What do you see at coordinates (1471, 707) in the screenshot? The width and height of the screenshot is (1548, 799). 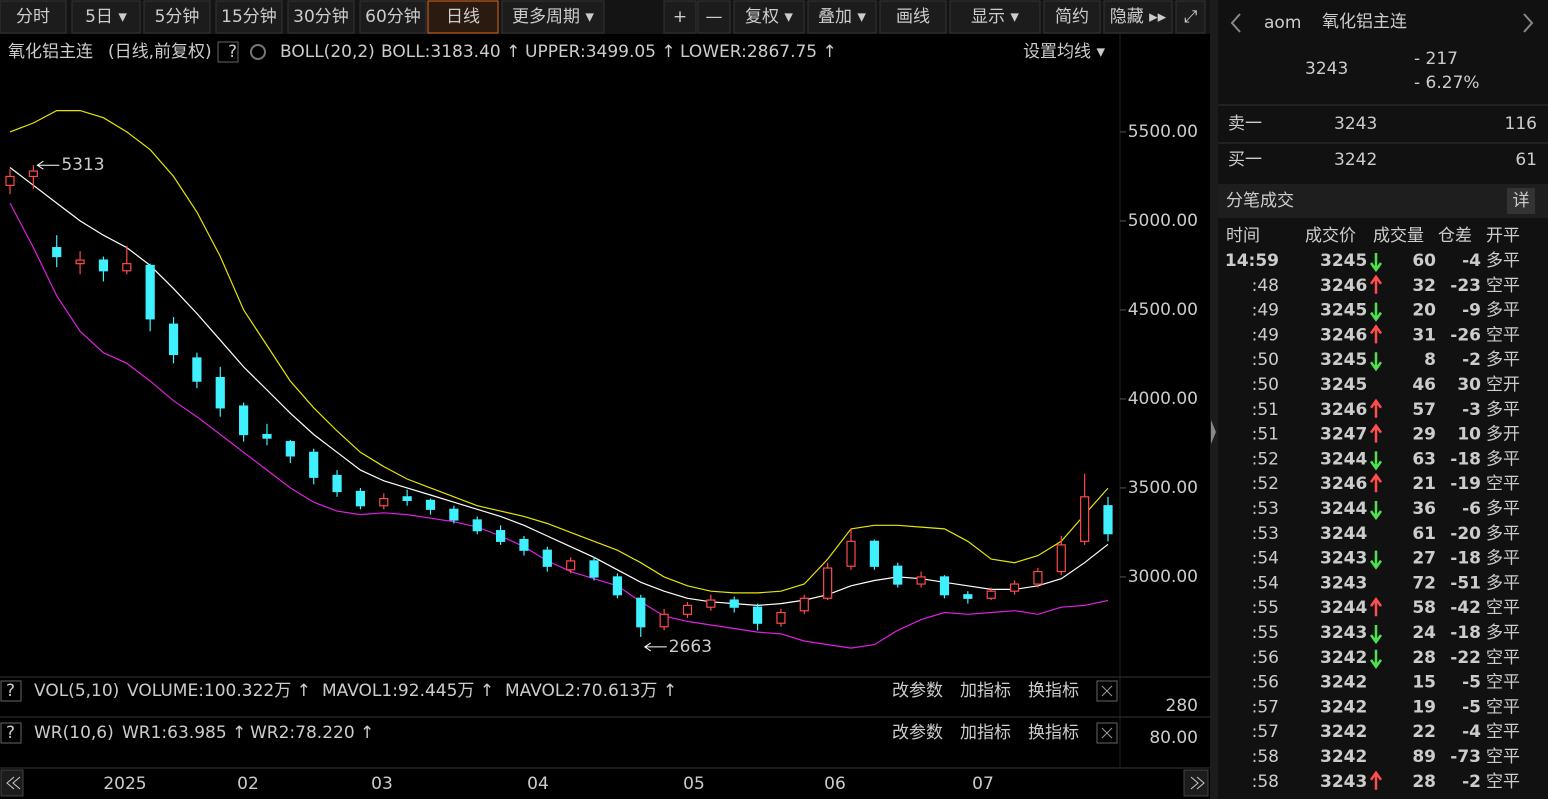 I see `tick-oi-diff: -5` at bounding box center [1471, 707].